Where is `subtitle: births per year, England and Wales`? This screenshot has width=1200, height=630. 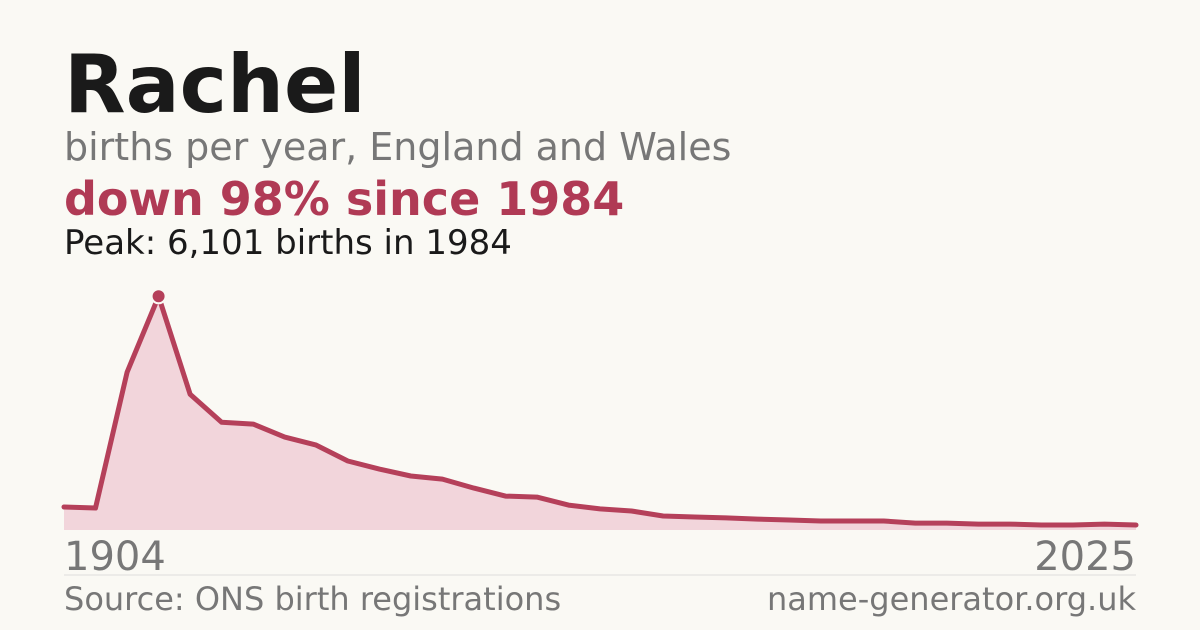 subtitle: births per year, England and Wales is located at coordinates (397, 147).